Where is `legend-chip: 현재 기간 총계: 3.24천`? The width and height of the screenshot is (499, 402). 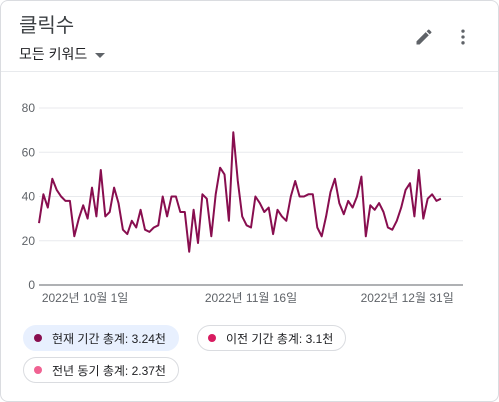 legend-chip: 현재 기간 총계: 3.24천 is located at coordinates (101, 338).